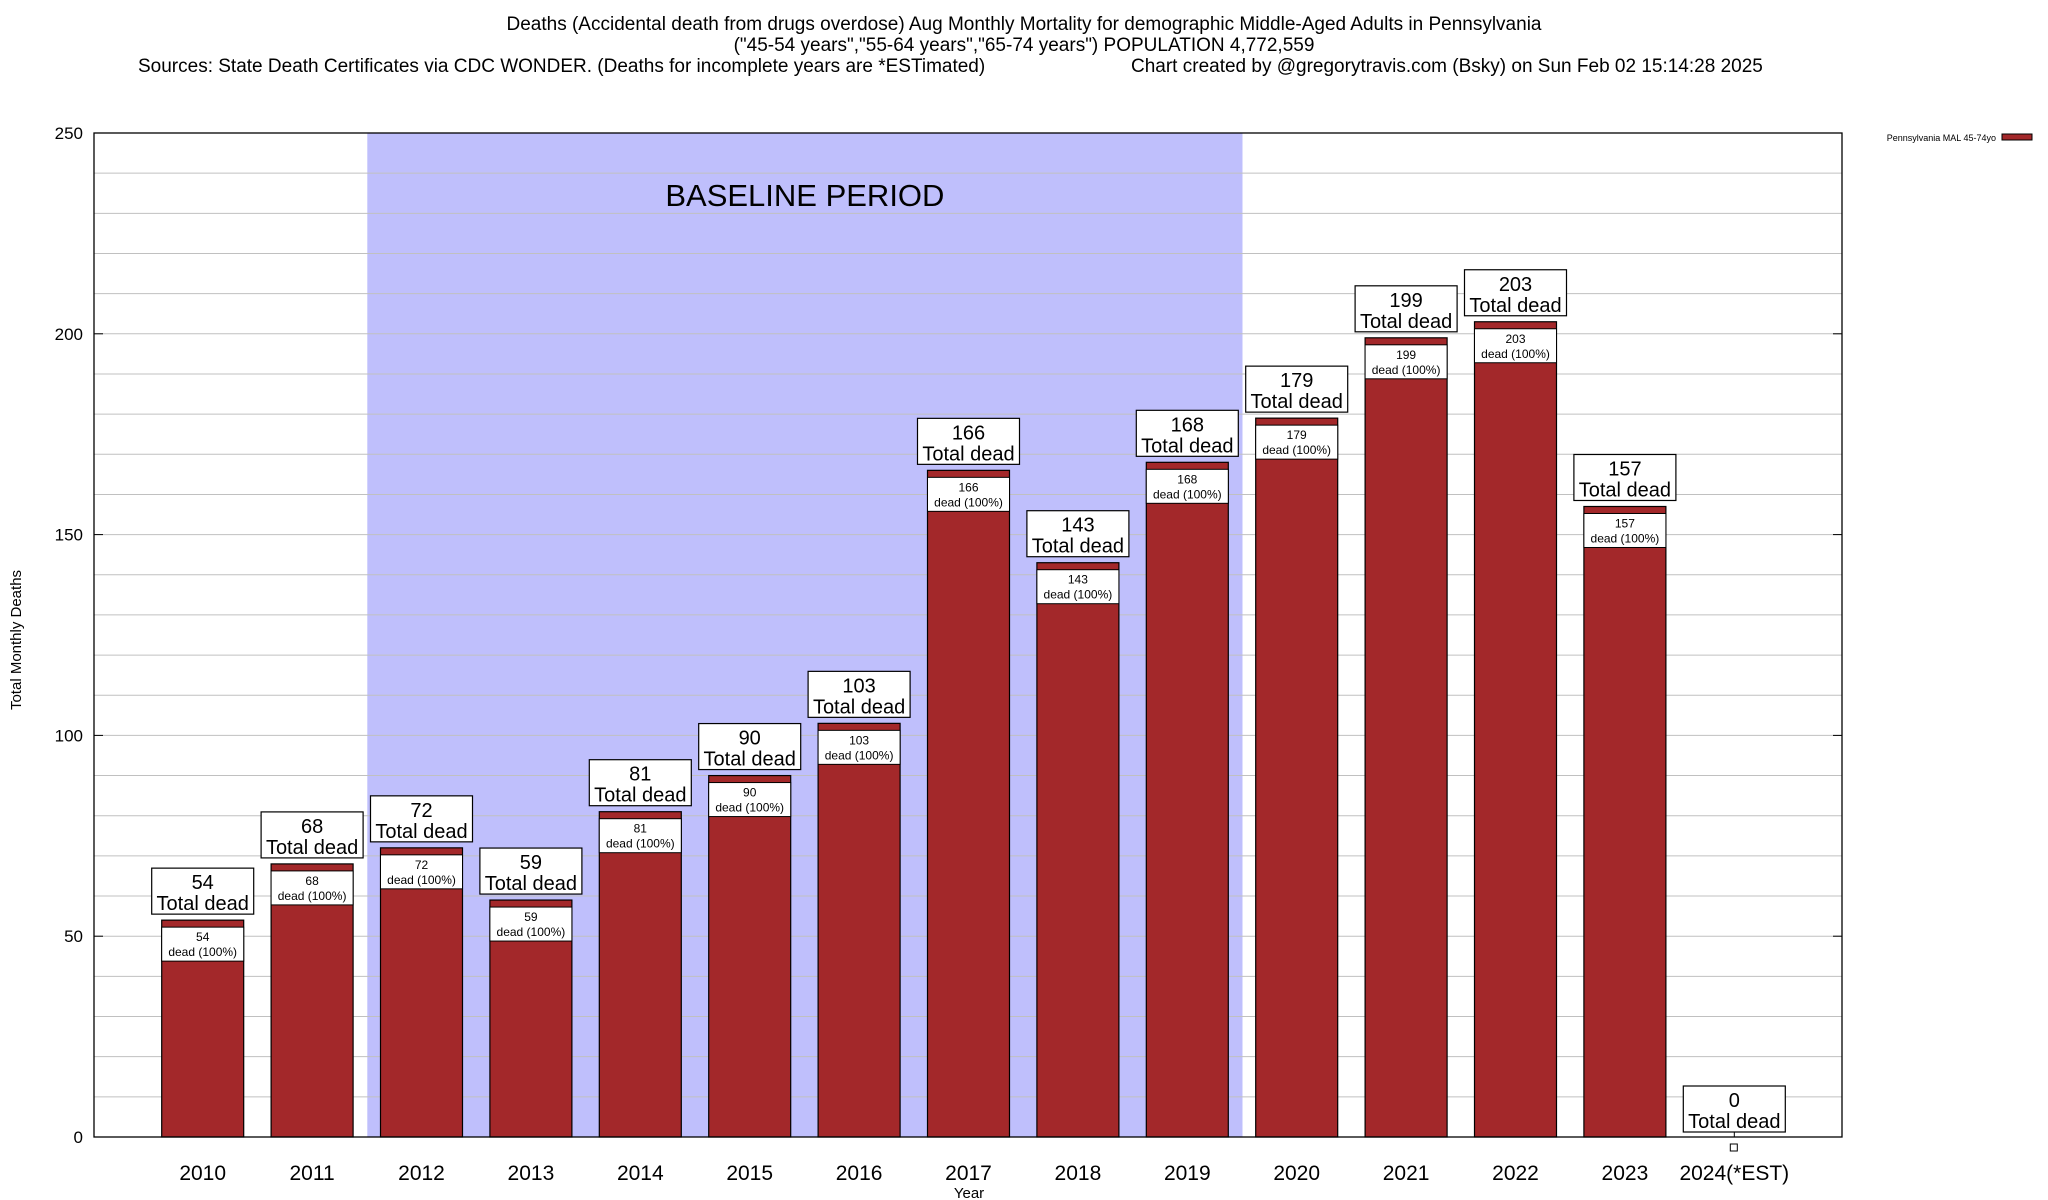  Describe the element at coordinates (203, 937) in the screenshot. I see `bar-inner-value: 54` at that location.